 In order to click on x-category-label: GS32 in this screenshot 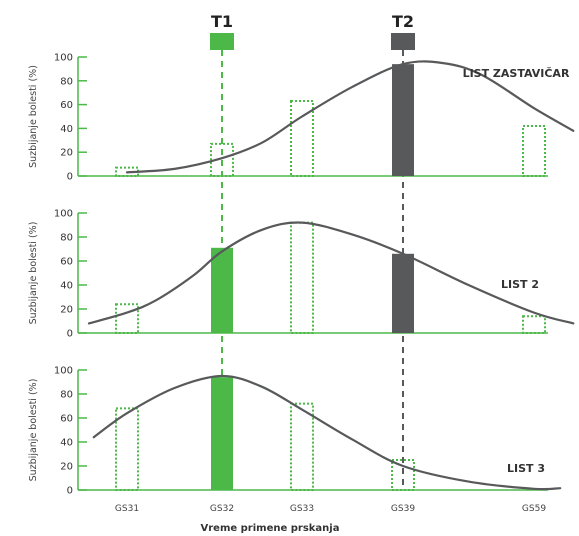, I will do `click(222, 509)`.